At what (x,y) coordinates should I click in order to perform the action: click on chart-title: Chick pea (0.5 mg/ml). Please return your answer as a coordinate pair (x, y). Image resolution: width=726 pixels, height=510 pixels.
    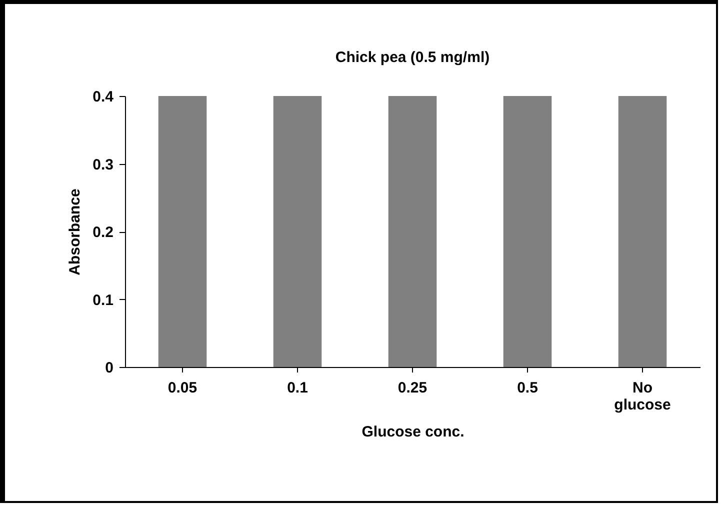
    Looking at the image, I should click on (412, 57).